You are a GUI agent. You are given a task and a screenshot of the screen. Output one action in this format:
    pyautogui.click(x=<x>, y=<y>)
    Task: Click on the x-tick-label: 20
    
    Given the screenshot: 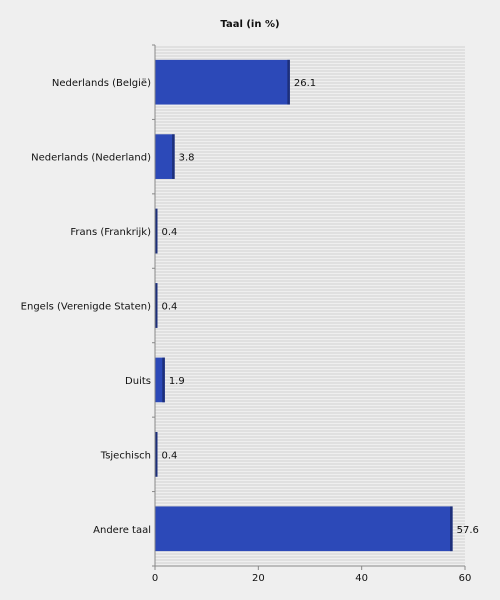 What is the action you would take?
    pyautogui.click(x=258, y=578)
    